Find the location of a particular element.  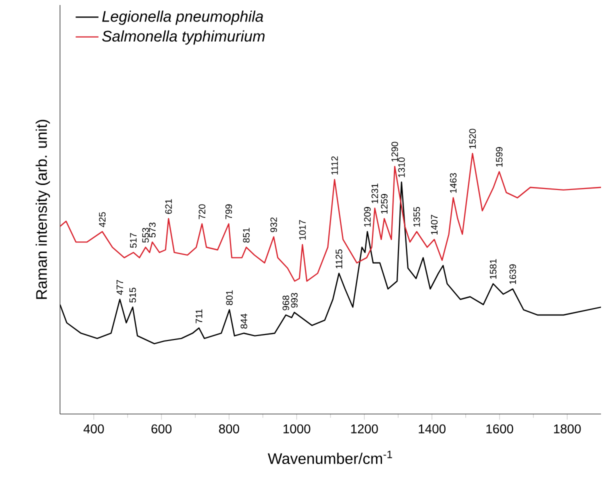

x-tick-label: 1600 is located at coordinates (500, 429).